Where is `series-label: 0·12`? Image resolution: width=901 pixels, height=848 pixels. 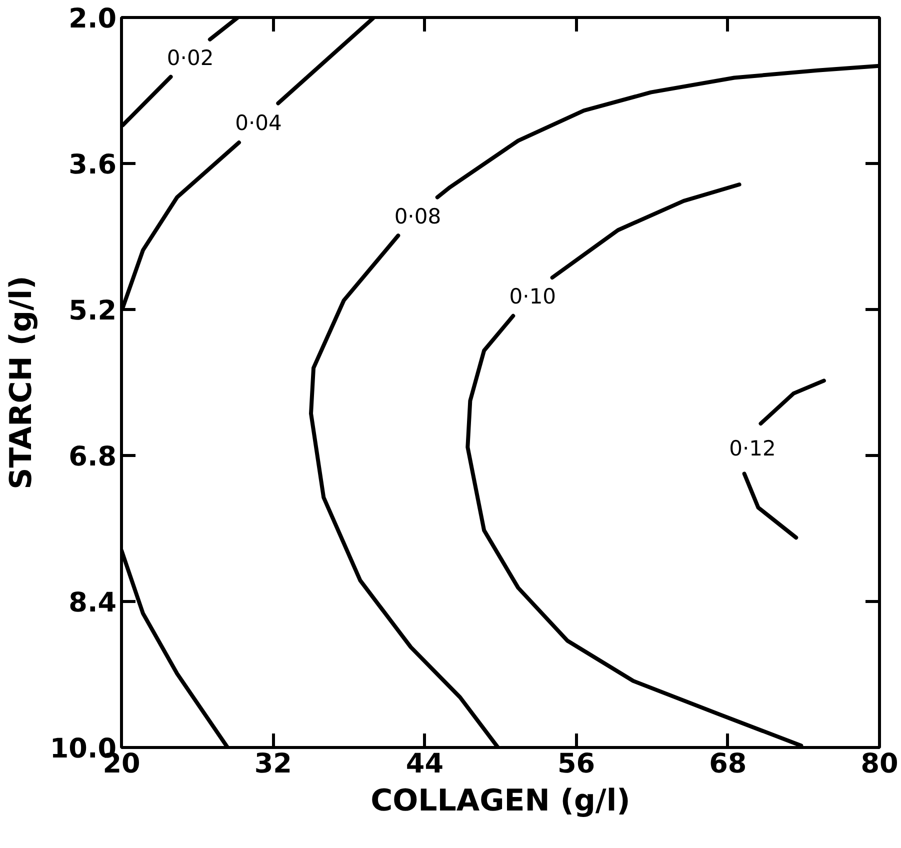 series-label: 0·12 is located at coordinates (752, 448).